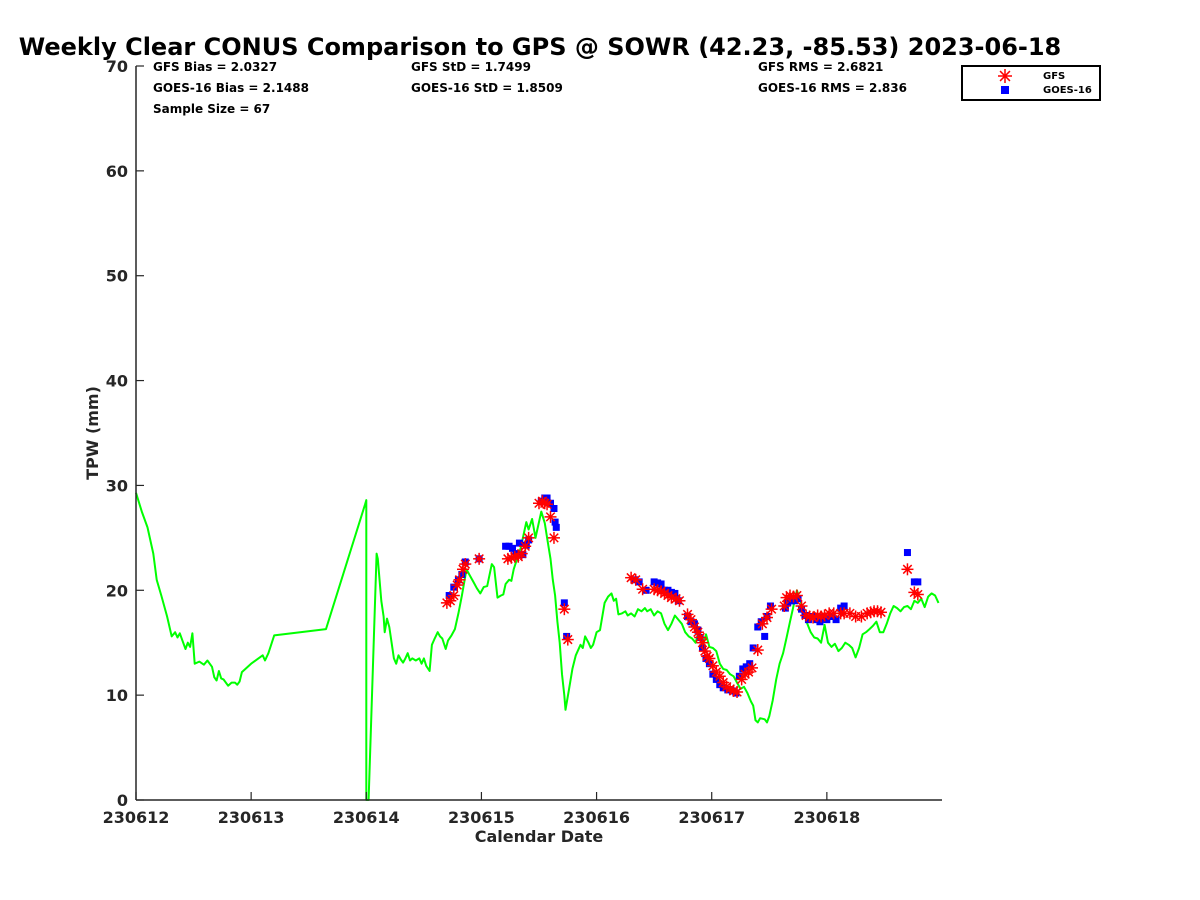 This screenshot has height=900, width=1200. I want to click on x-tick-label: 230615, so click(481, 817).